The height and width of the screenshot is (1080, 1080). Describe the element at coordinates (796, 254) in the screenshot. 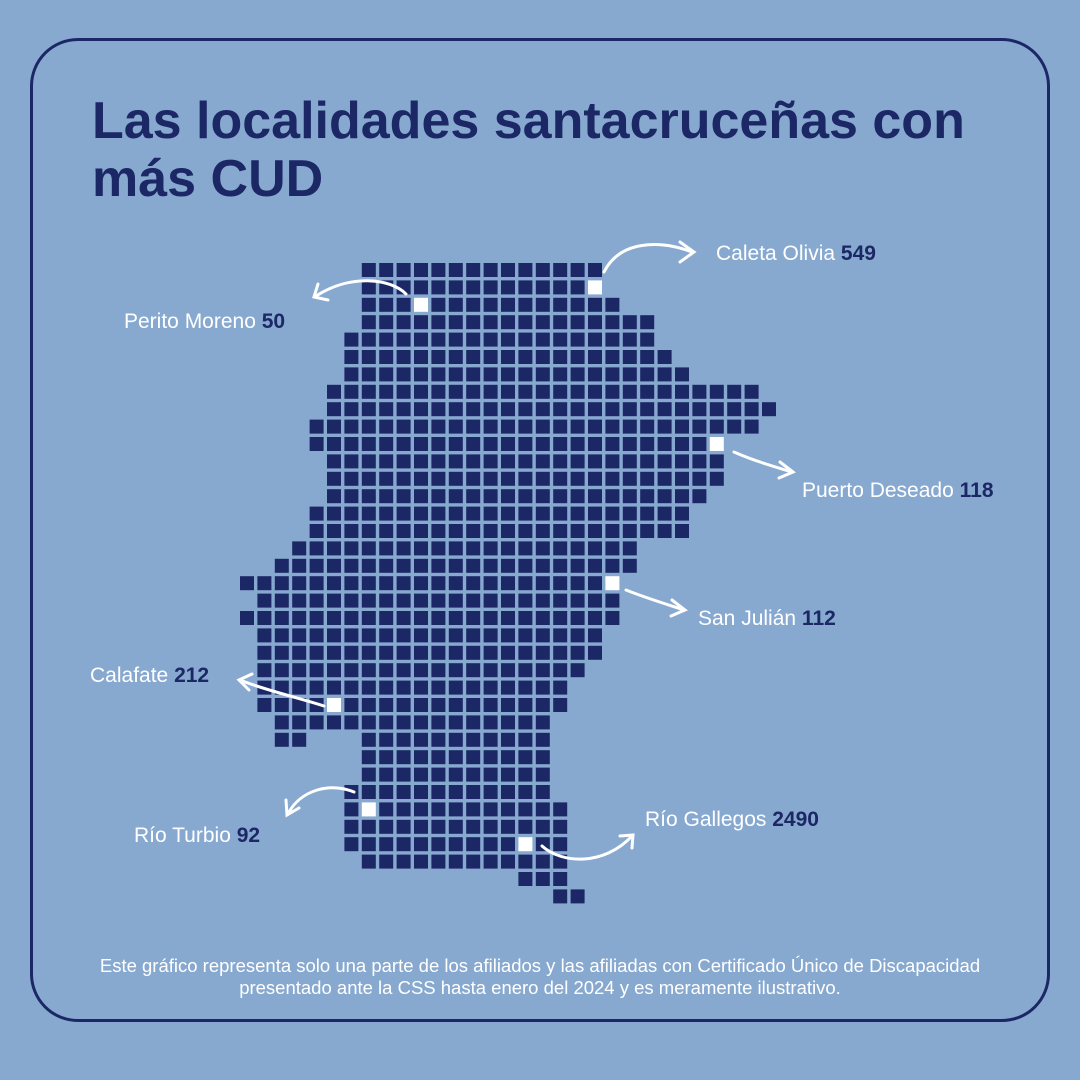

I see `location-label: Caleta Olivia 549` at that location.